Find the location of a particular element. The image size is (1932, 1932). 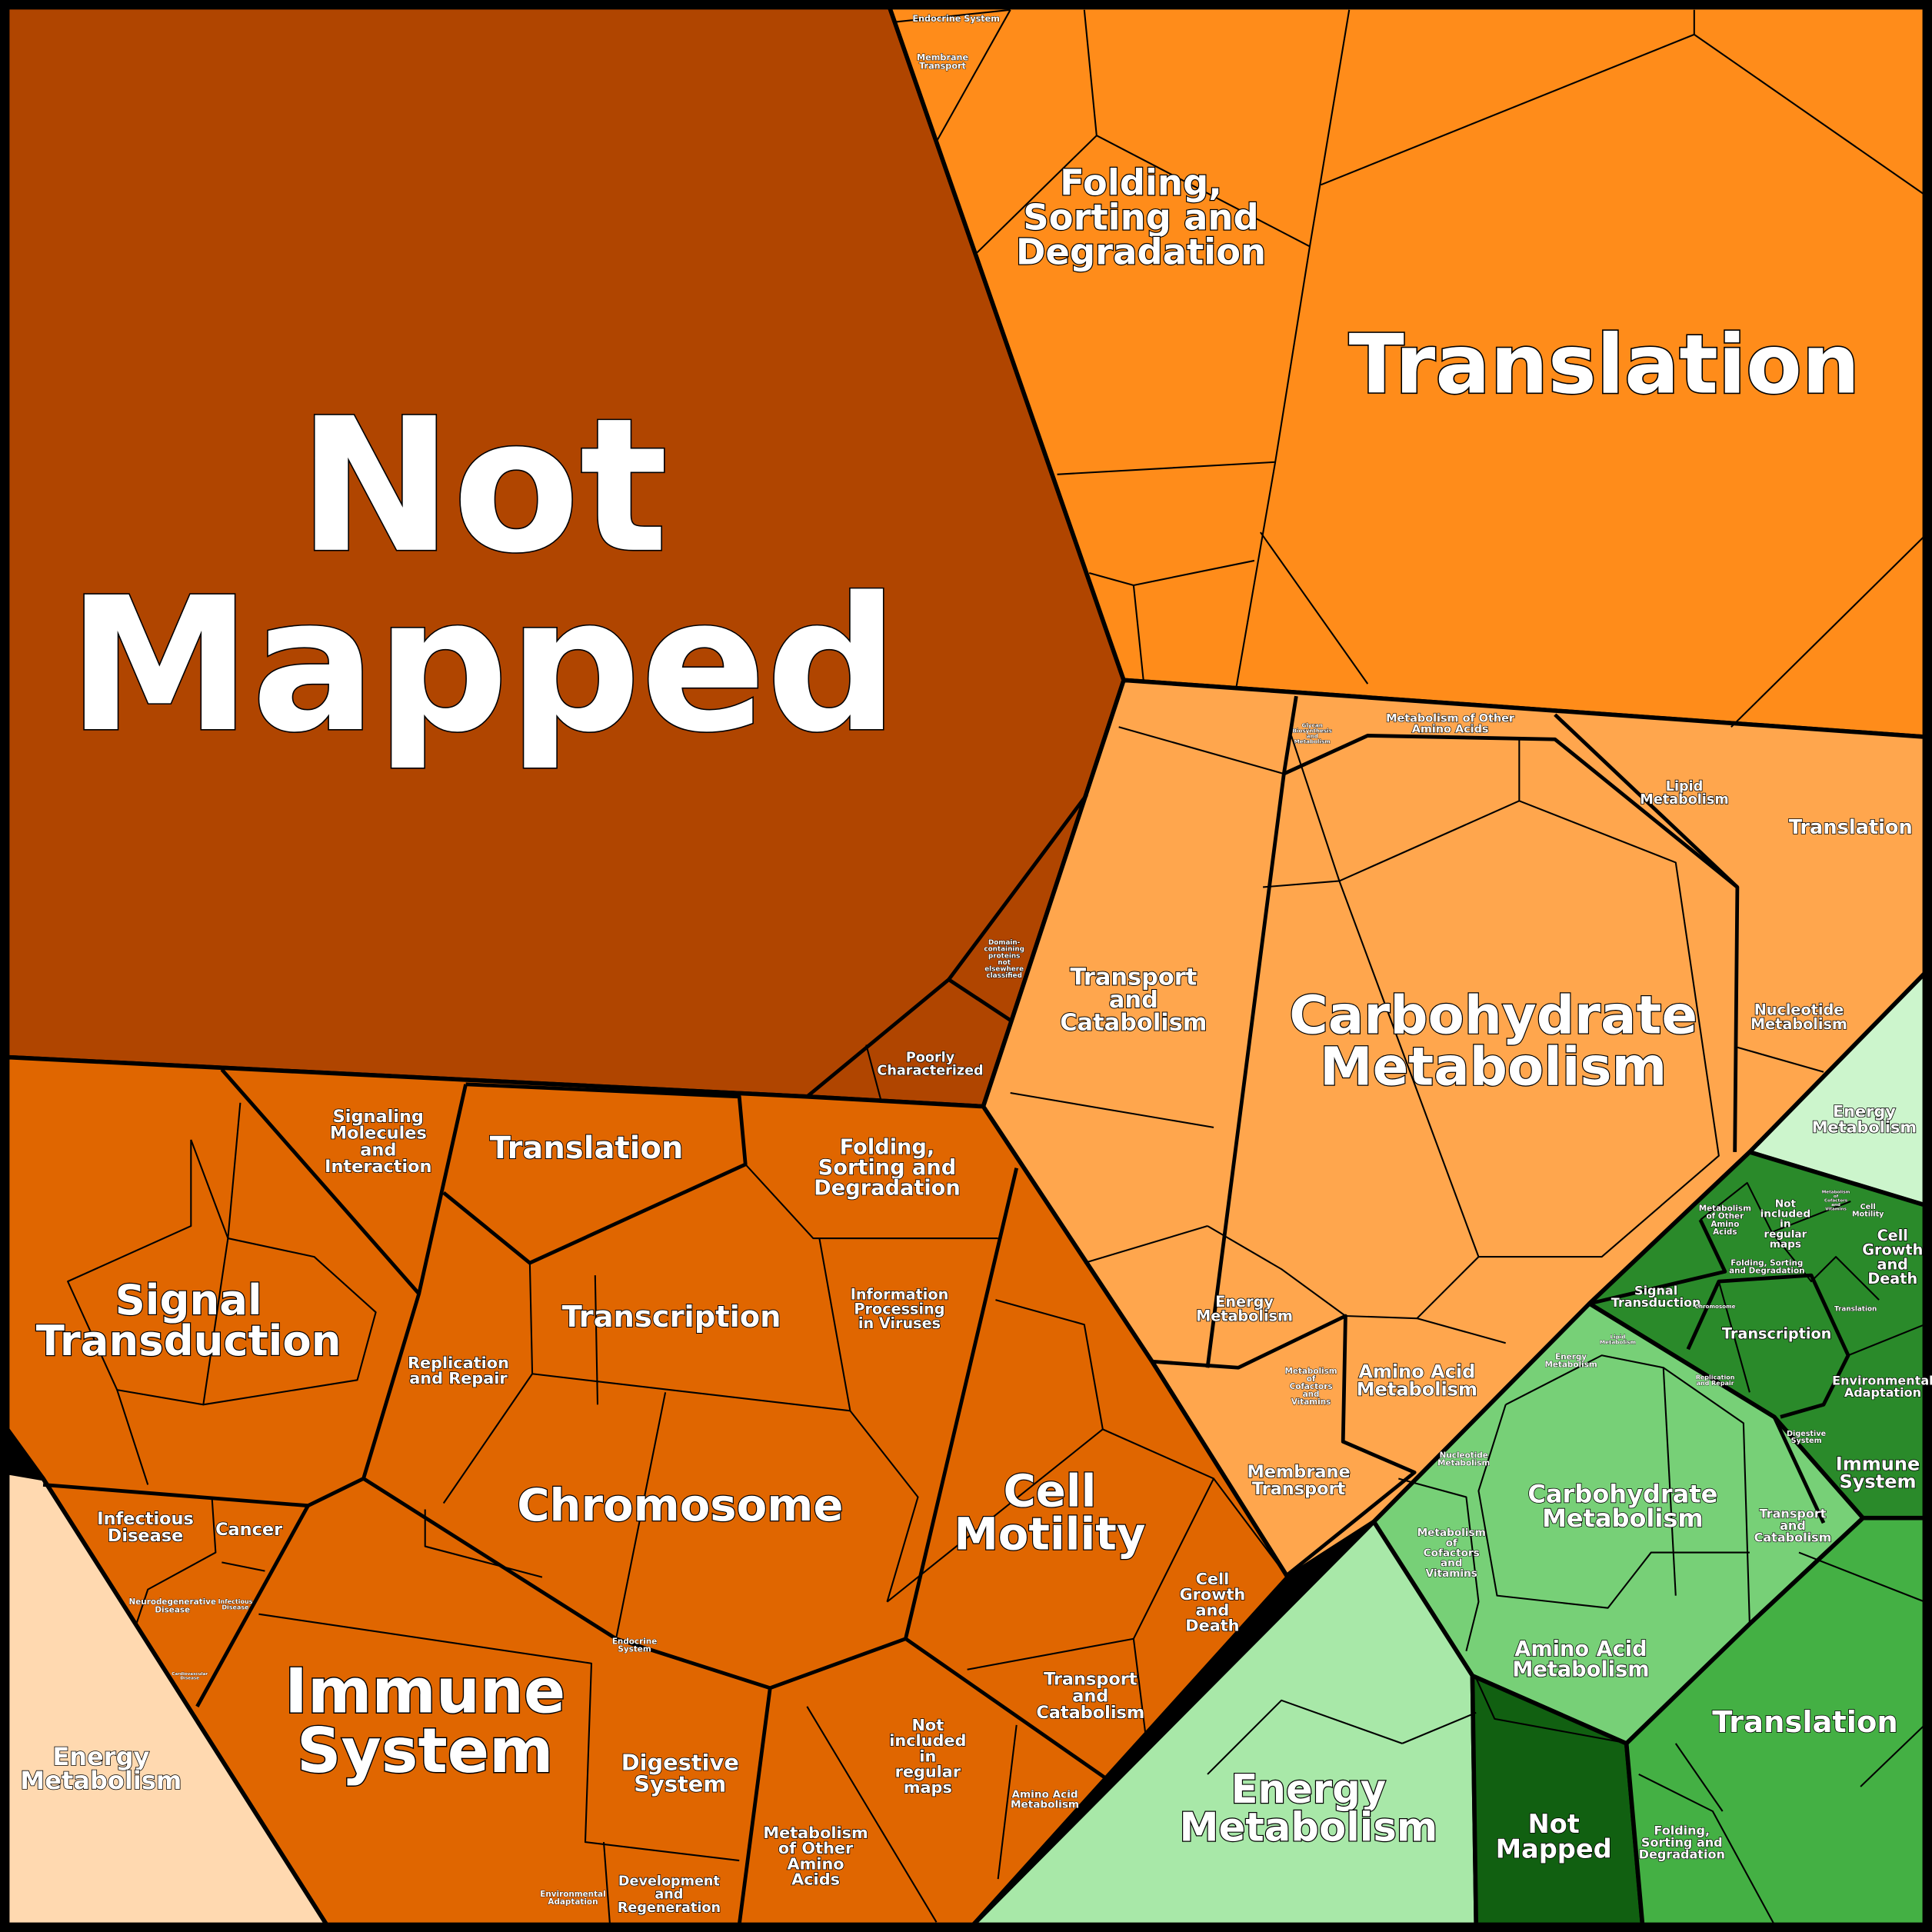

label-line: Sorting and is located at coordinates (887, 1168).